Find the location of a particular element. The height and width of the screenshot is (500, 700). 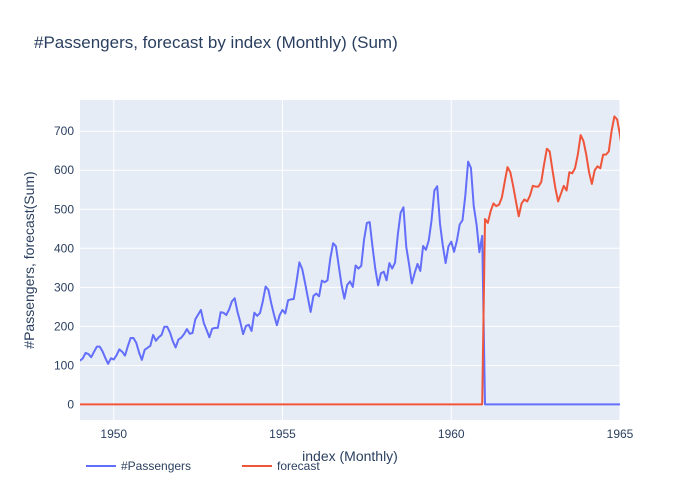

legend-label: forecast is located at coordinates (298, 466).